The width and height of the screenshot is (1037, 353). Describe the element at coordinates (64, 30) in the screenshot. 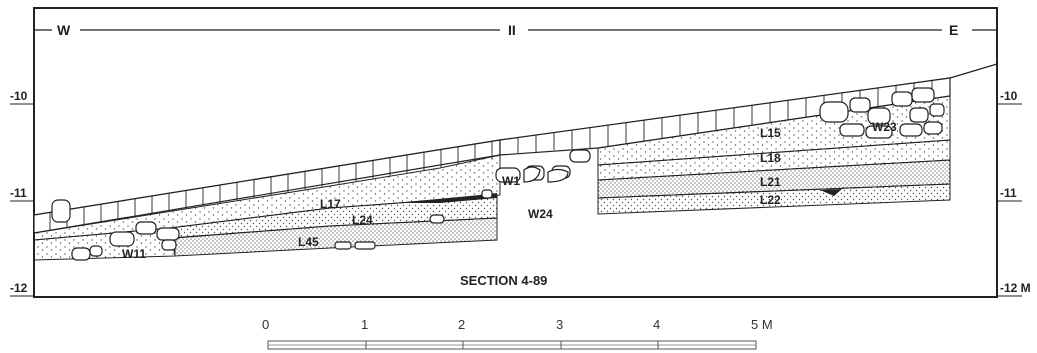

I see `compass-west: W` at that location.